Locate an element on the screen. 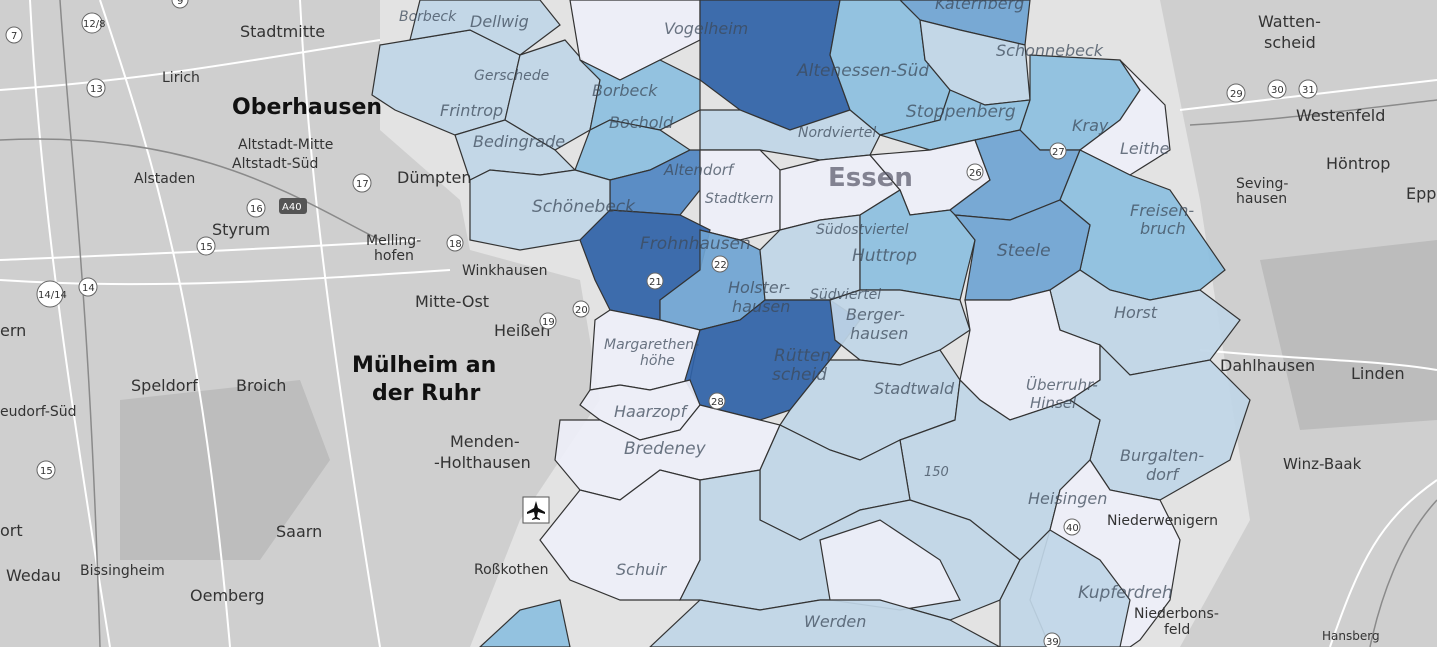  svg-text: 21 is located at coordinates (655, 282).